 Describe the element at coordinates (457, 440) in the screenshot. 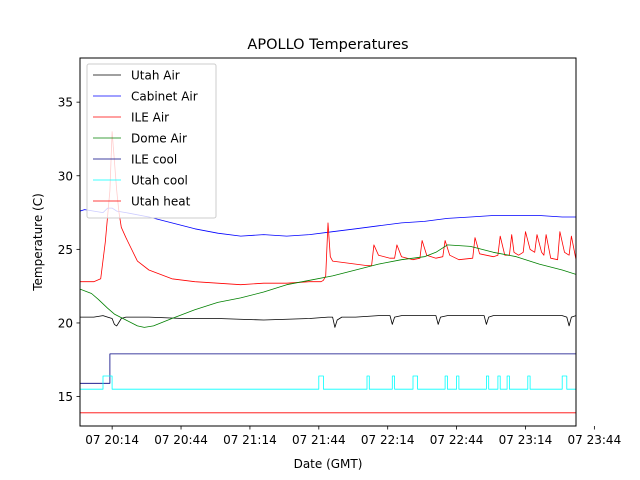

I see `x-tick-label: 07 22:44` at that location.